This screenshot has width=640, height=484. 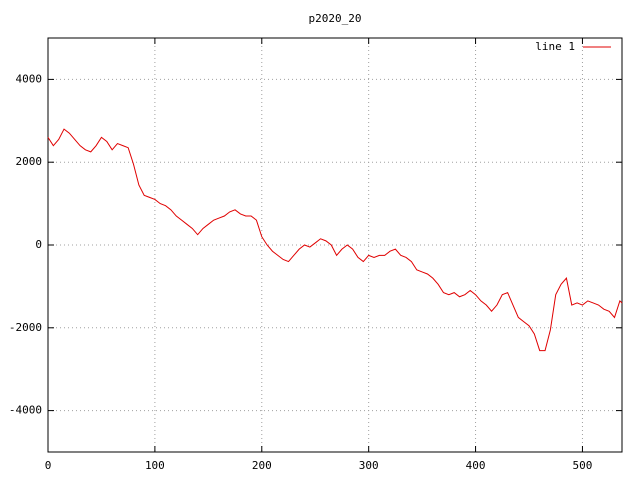 What do you see at coordinates (48, 465) in the screenshot?
I see `x-tick-label: 0` at bounding box center [48, 465].